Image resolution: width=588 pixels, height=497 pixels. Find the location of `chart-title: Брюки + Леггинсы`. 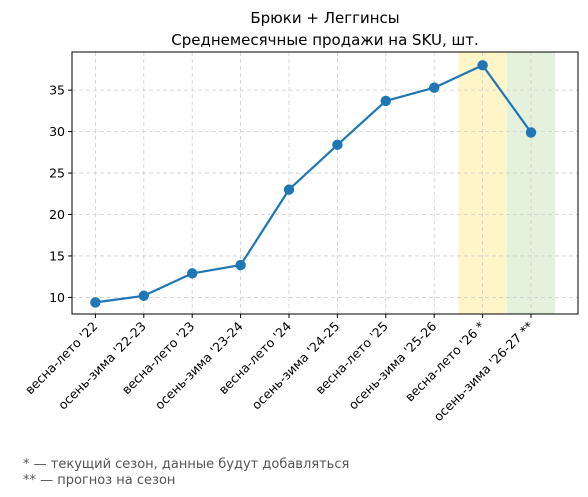

chart-title: Брюки + Леггинсы is located at coordinates (324, 18).